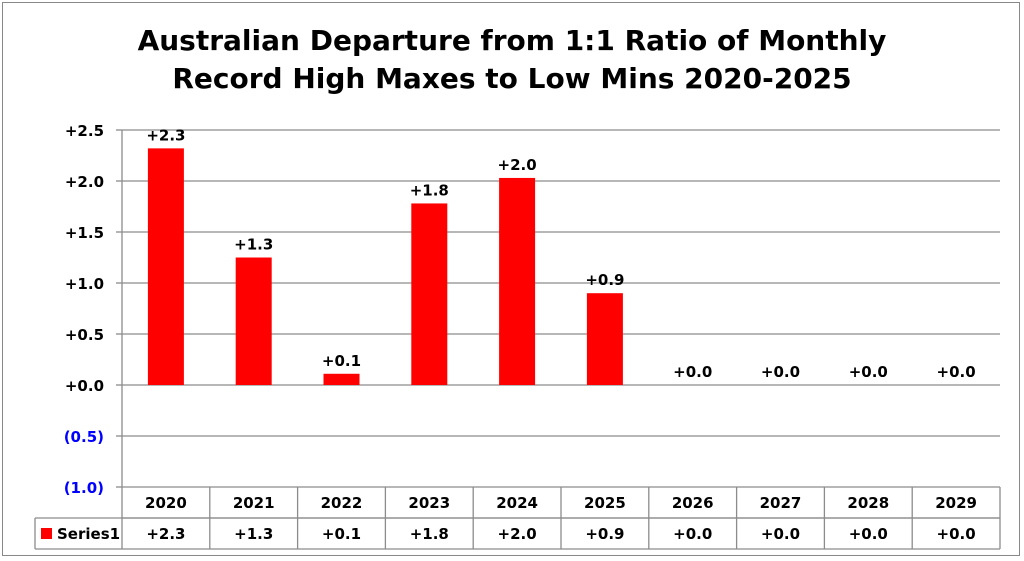 This screenshot has width=1024, height=561. What do you see at coordinates (84, 182) in the screenshot?
I see `y-tick-label: +2.0` at bounding box center [84, 182].